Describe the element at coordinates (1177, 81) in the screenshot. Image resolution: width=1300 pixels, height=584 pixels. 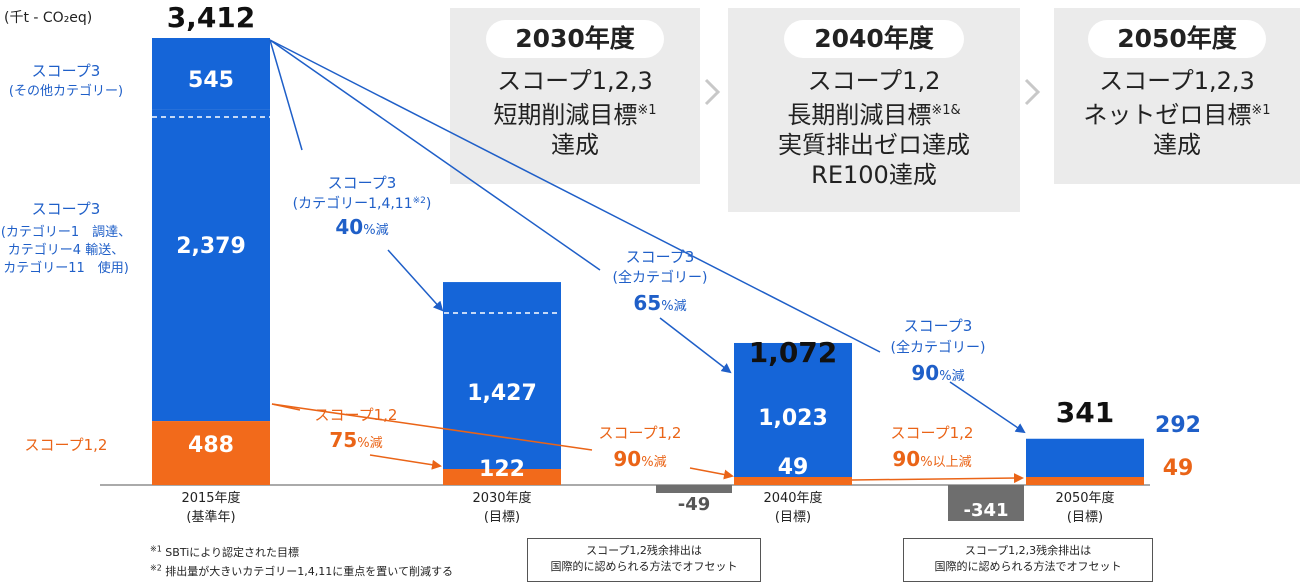
I see `goal-2050-line1: スコープ1,2,3` at that location.